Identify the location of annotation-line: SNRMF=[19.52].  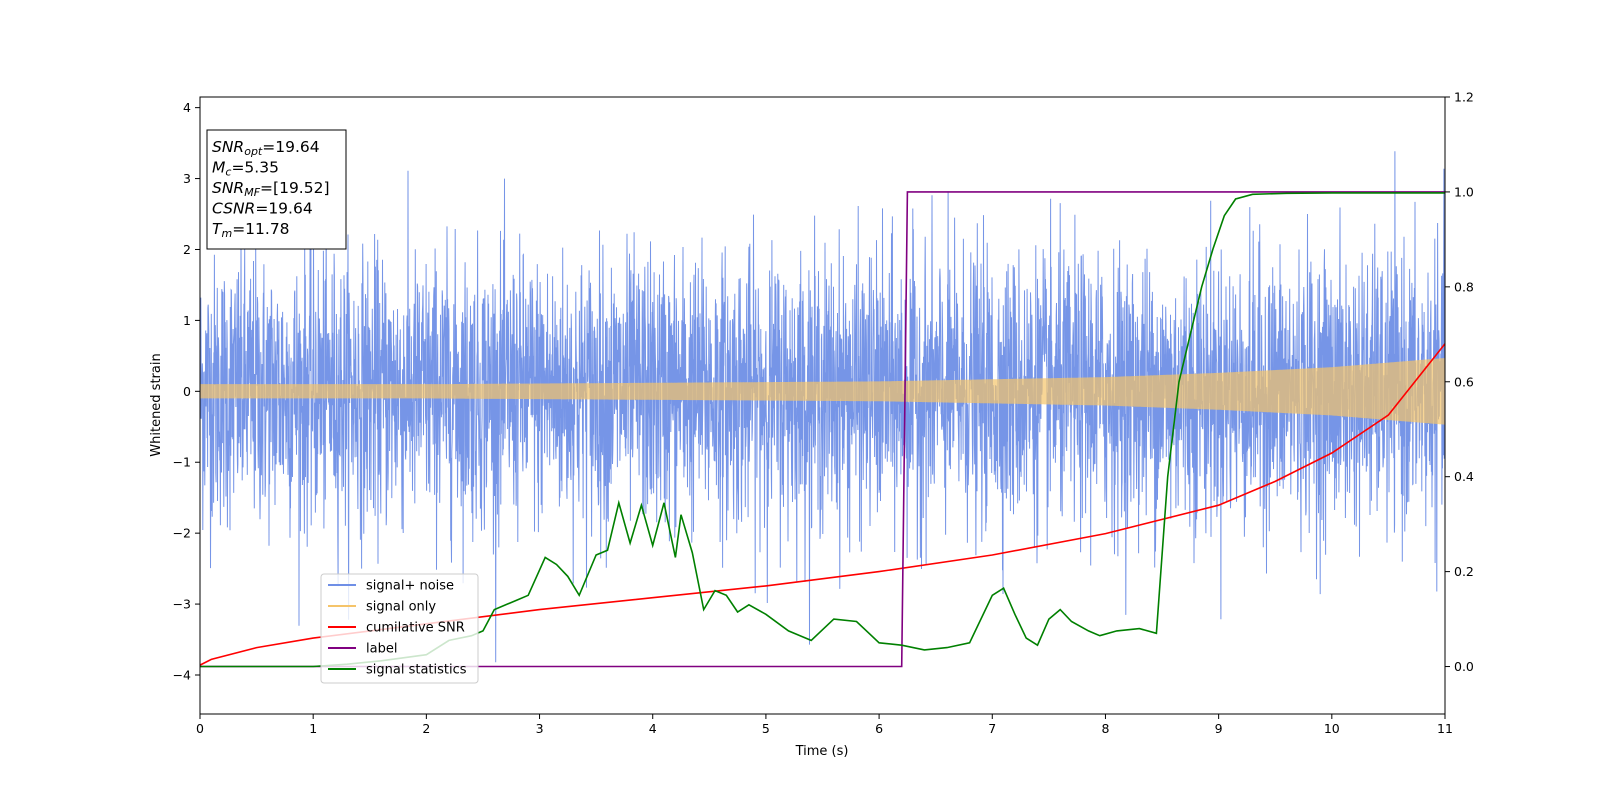
(271, 189).